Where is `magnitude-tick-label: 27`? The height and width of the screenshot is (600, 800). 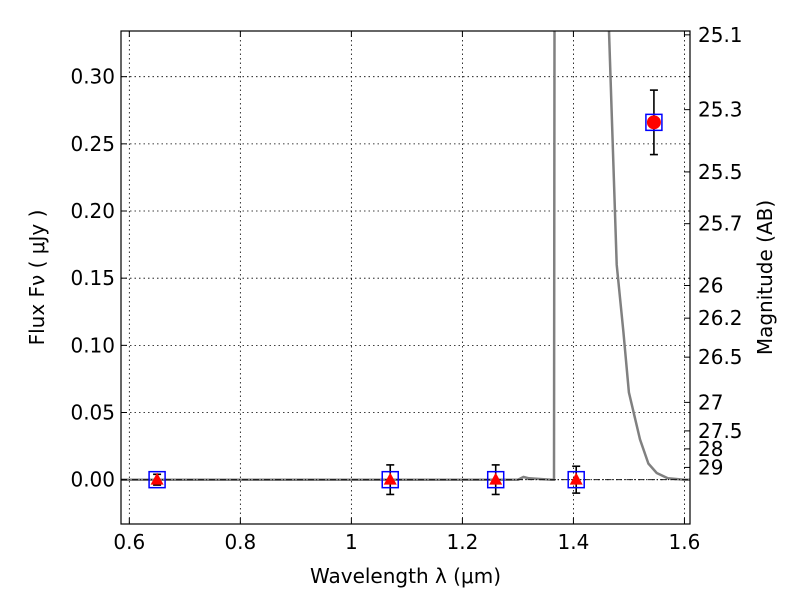 magnitude-tick-label: 27 is located at coordinates (710, 402).